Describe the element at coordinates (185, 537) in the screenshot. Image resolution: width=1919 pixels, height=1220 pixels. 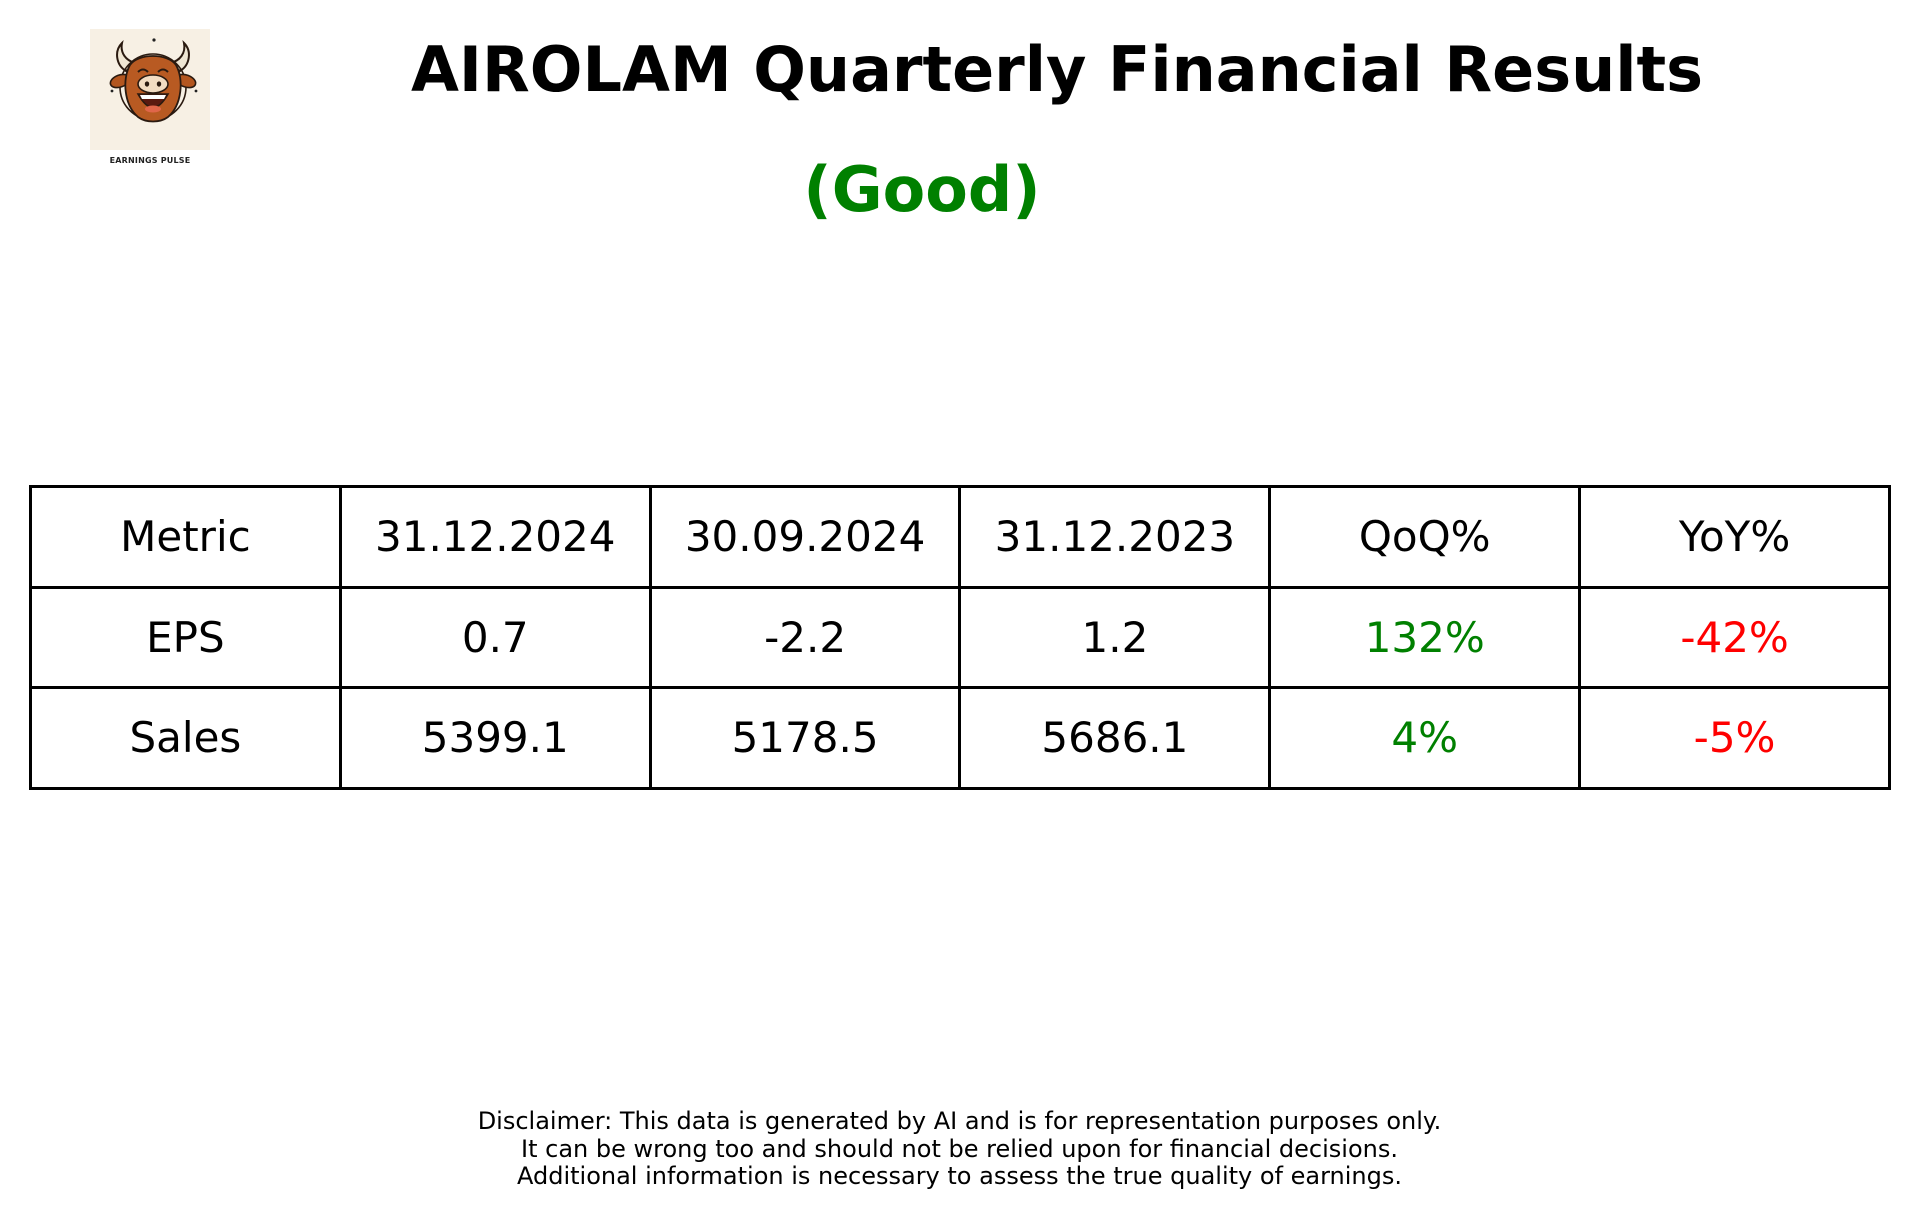
I see `column-header-metric: Metric` at that location.